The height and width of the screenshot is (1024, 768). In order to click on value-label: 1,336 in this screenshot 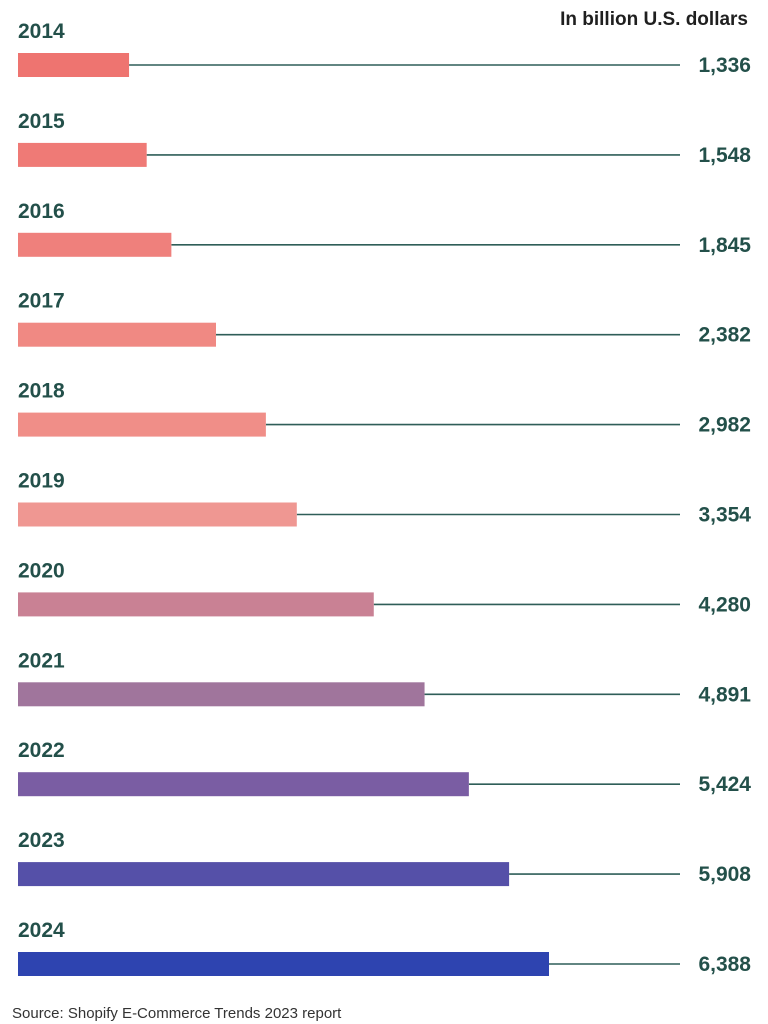, I will do `click(724, 65)`.